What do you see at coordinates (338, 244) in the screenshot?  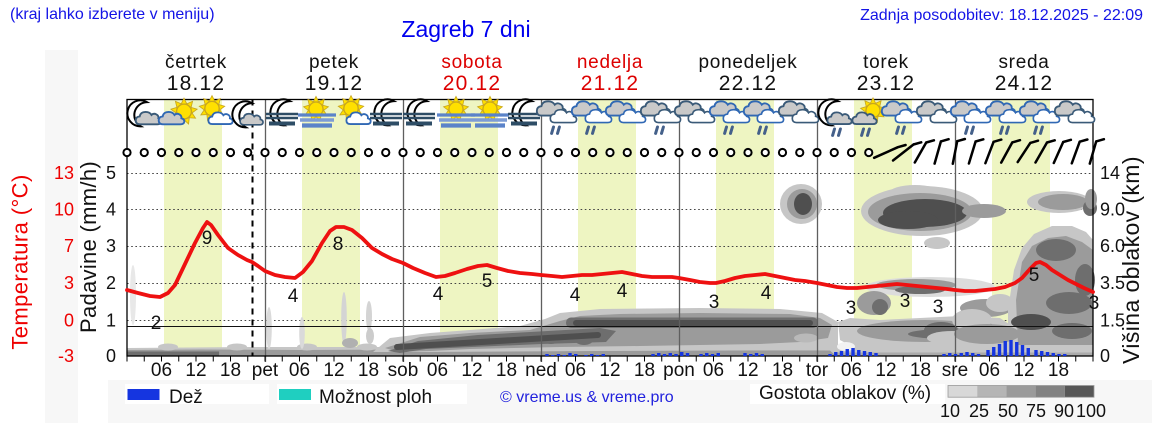 I see `svg-text: 8` at bounding box center [338, 244].